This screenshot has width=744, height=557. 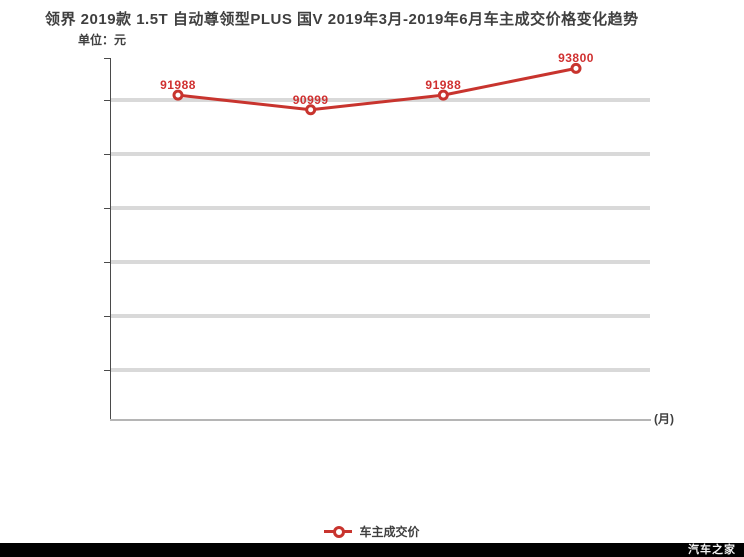 I want to click on y-axis-unit-label: 单位：元, so click(x=102, y=40).